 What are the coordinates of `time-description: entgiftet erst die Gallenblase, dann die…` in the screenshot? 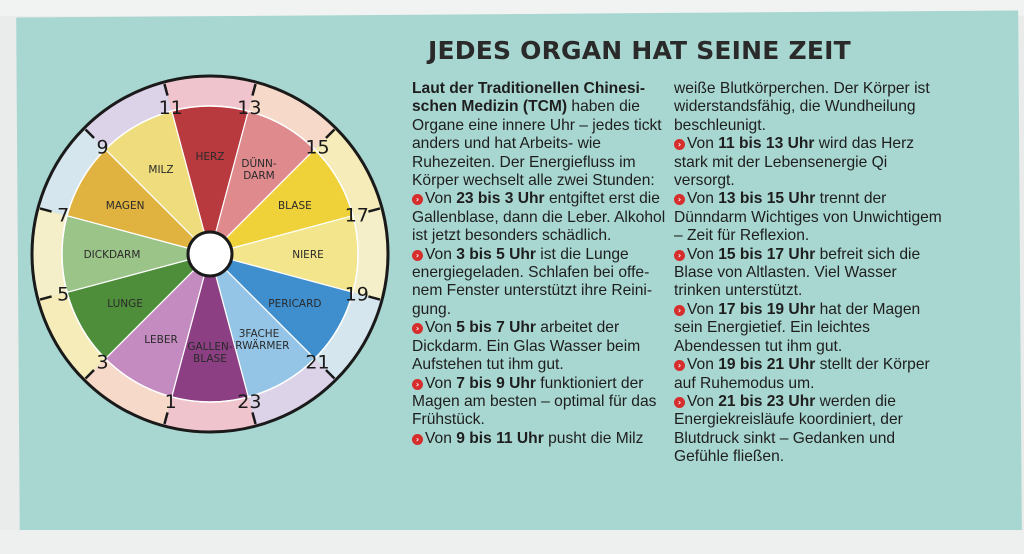 It's located at (539, 217).